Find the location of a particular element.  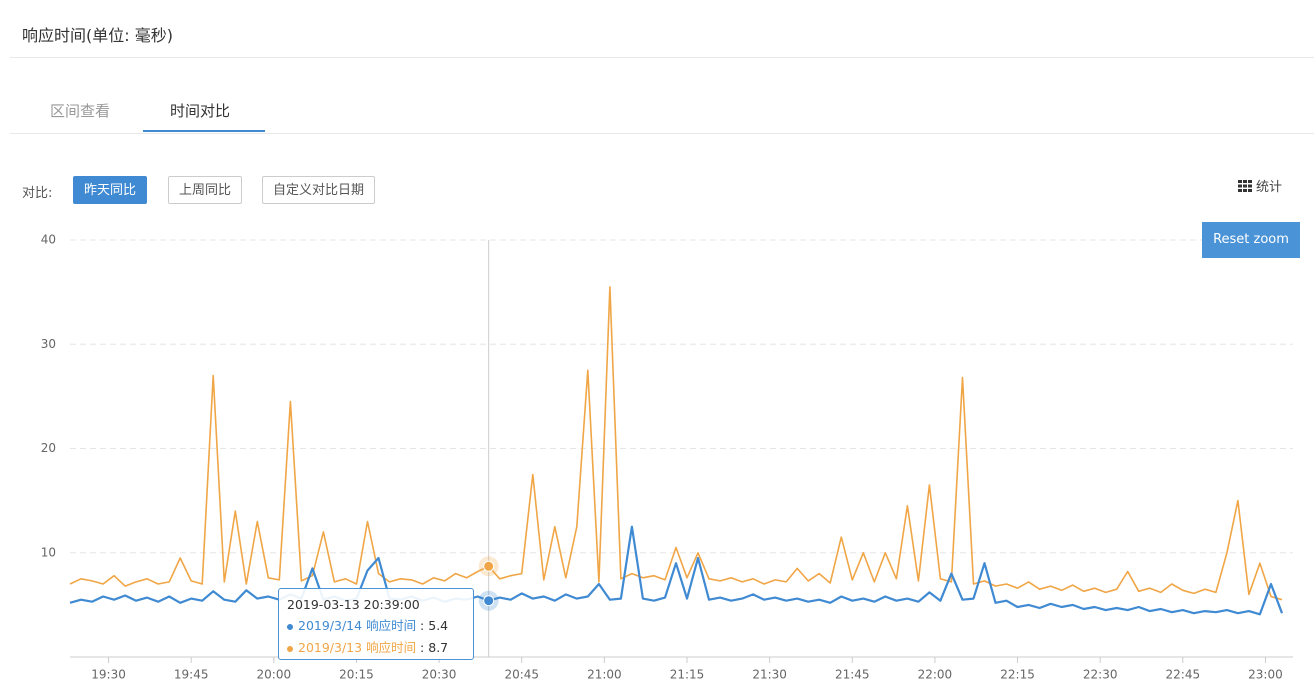

x-tick-label: 20:15 is located at coordinates (356, 675).